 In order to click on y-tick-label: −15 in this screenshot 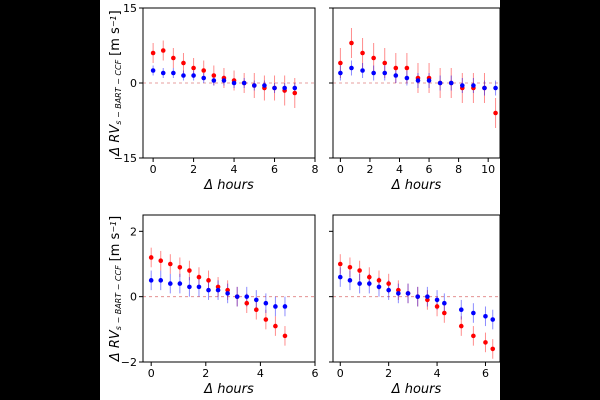, I will do `click(125, 158)`.